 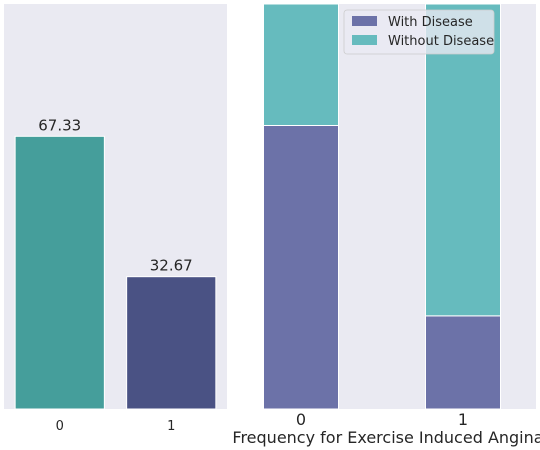 What do you see at coordinates (171, 426) in the screenshot?
I see `left-x-tick-1: 1` at bounding box center [171, 426].